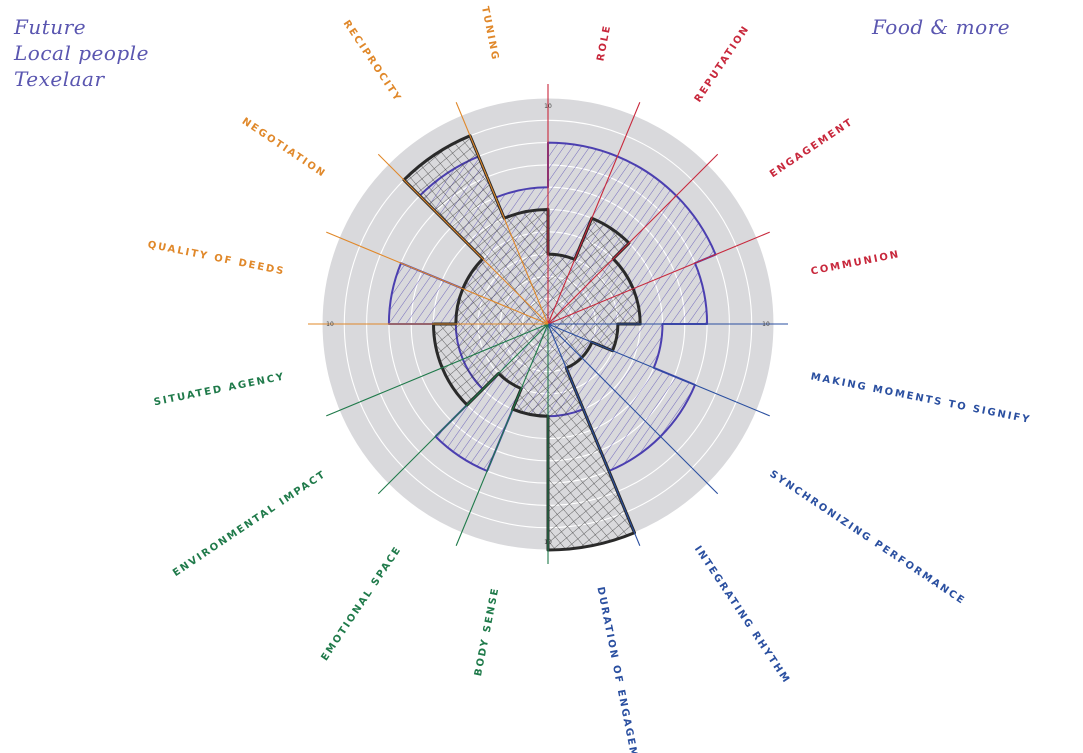  Describe the element at coordinates (921, 398) in the screenshot. I see `category-label-making-moments-to-signify: MAKING MOMENTS TO SIGNIFY` at that location.